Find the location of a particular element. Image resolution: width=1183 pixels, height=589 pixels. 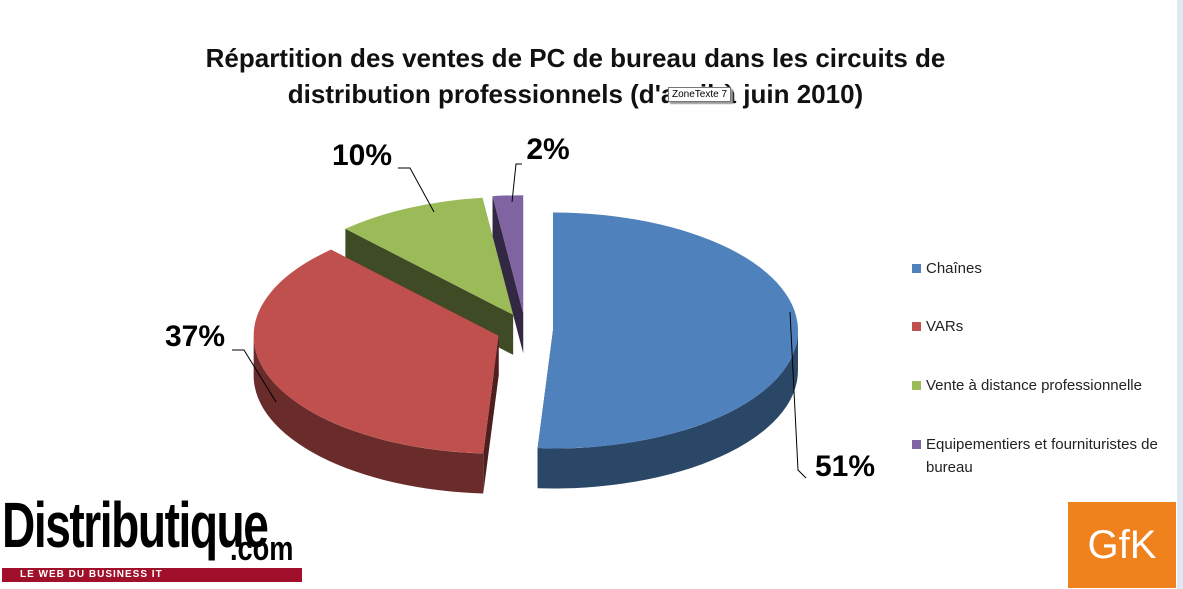

legend-label: Vente à distance professionnelle is located at coordinates (1034, 385).